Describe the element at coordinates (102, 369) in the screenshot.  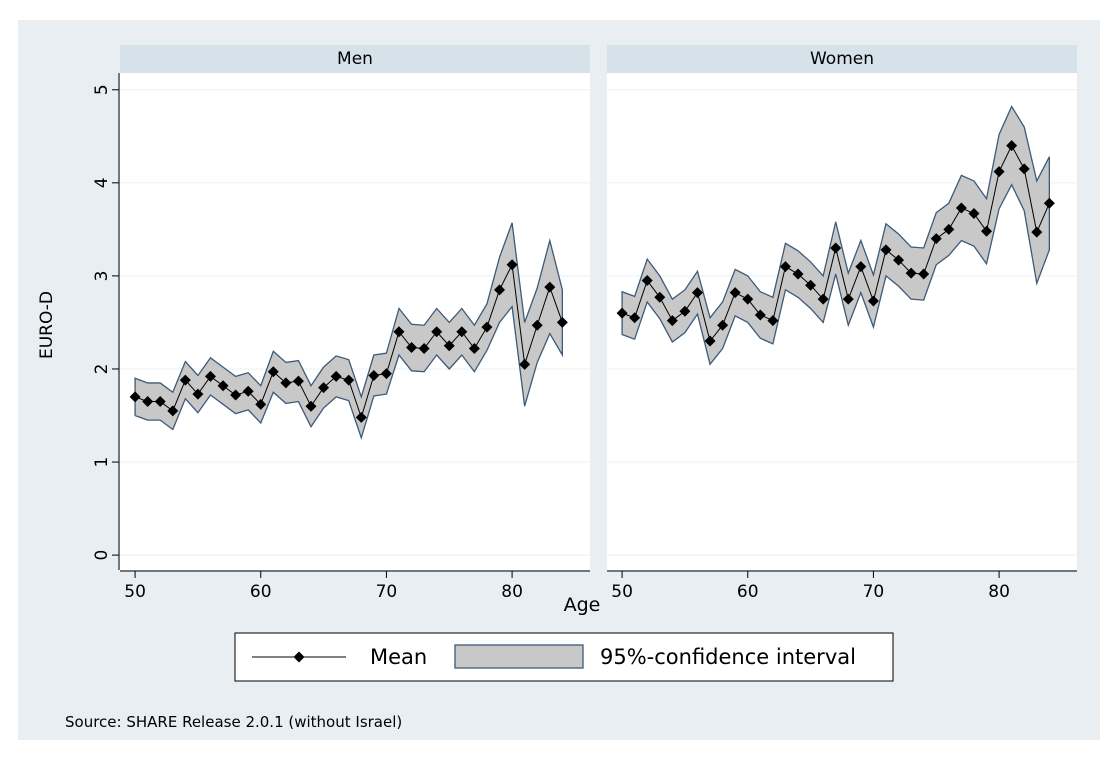
I see `y-tick-label: 2` at that location.